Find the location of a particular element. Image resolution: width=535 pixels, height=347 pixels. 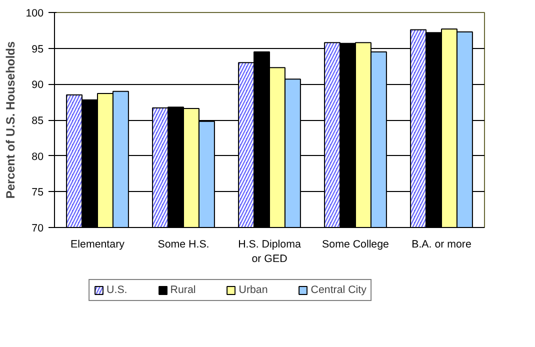

x-tick-label: H.S. Diploma or GED is located at coordinates (269, 251).